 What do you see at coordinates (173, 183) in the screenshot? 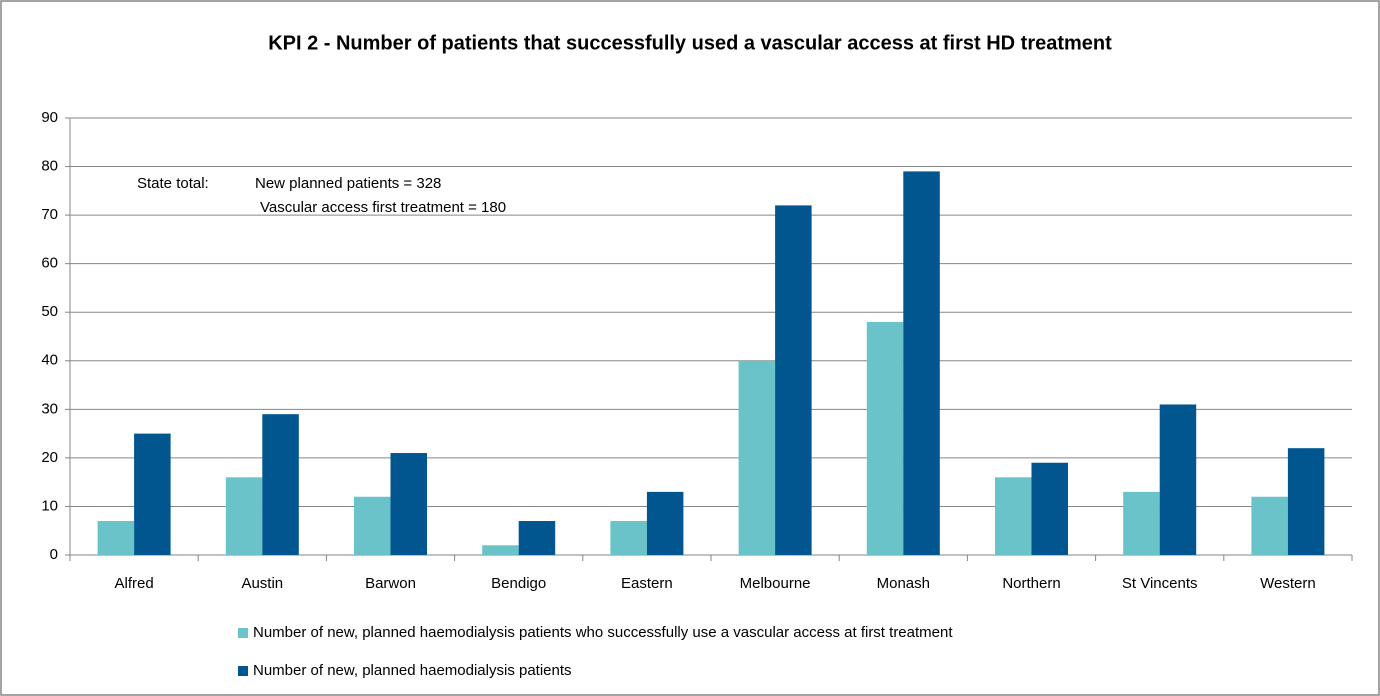
I see `annotation: State total:` at bounding box center [173, 183].